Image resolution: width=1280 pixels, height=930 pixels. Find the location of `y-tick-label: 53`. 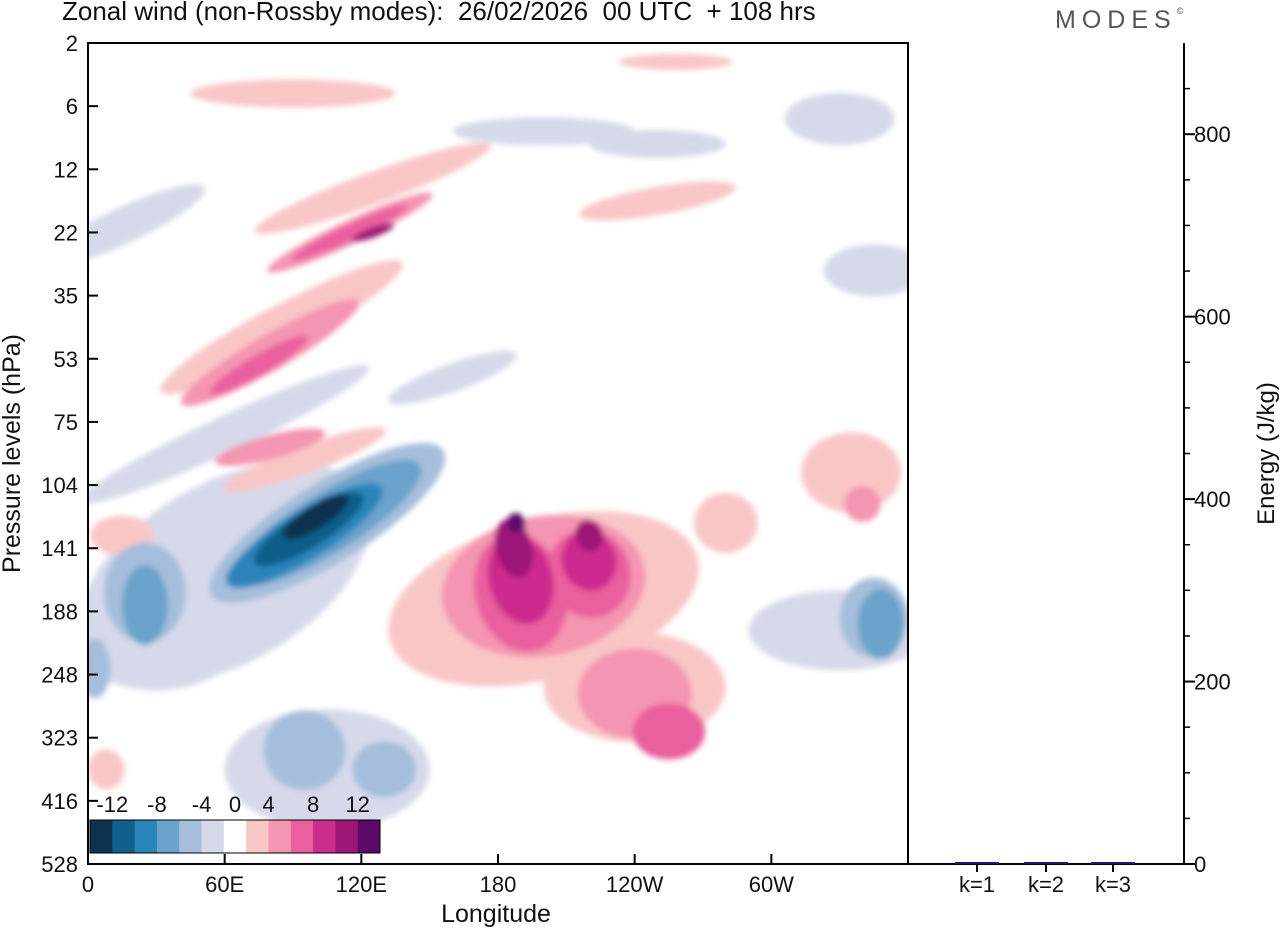

y-tick-label: 53 is located at coordinates (66, 359).